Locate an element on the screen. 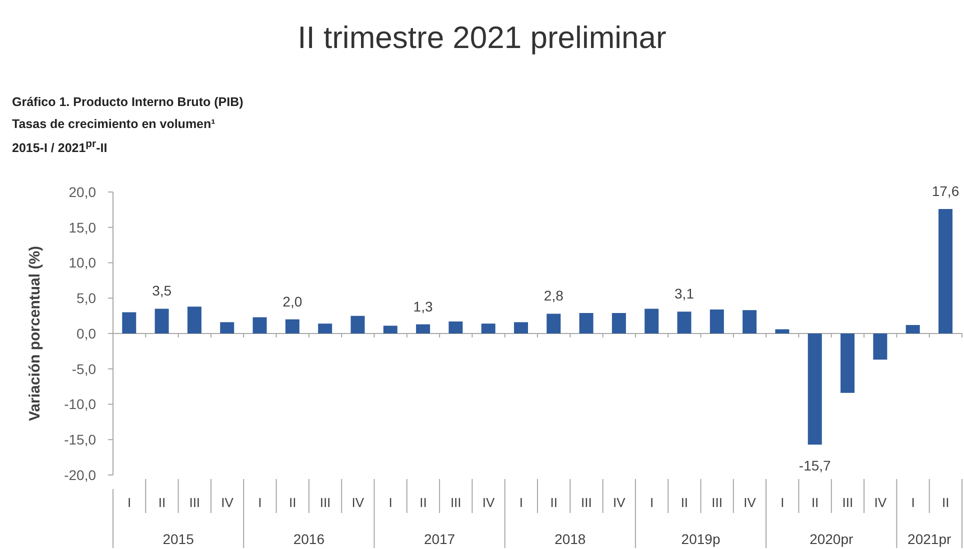  text: 2015 is located at coordinates (178, 539).